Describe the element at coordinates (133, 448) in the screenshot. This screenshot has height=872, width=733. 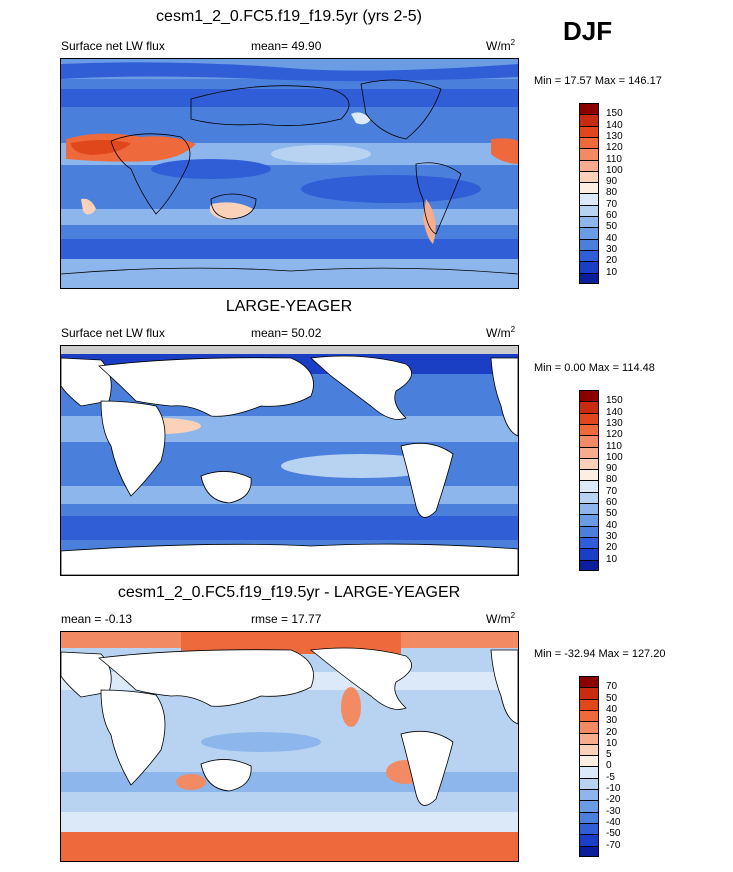
I see `panel2-land-africa` at that location.